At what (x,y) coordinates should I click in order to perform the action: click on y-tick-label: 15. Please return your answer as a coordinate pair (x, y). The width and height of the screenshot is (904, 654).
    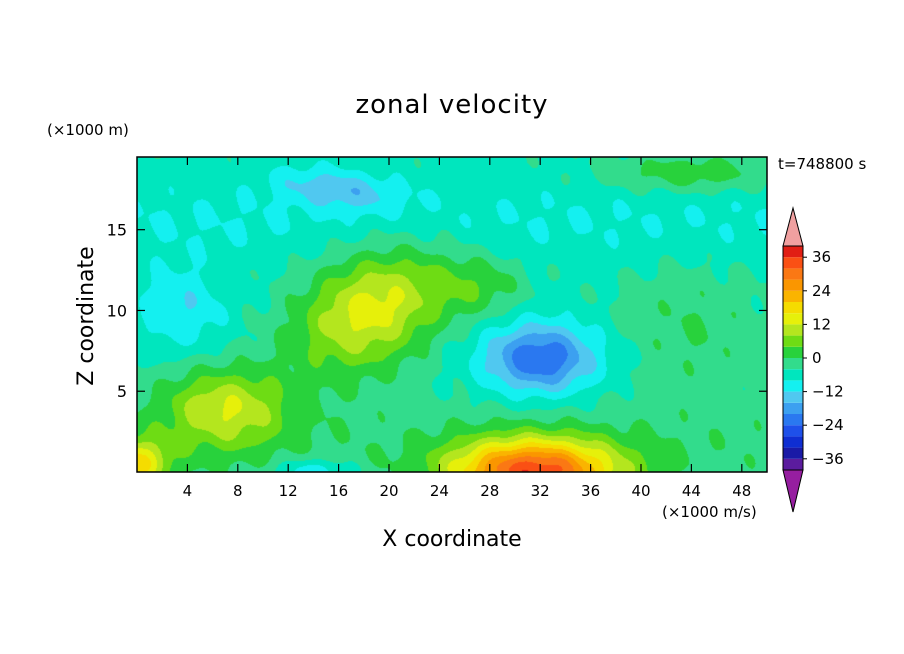
    Looking at the image, I should click on (117, 230).